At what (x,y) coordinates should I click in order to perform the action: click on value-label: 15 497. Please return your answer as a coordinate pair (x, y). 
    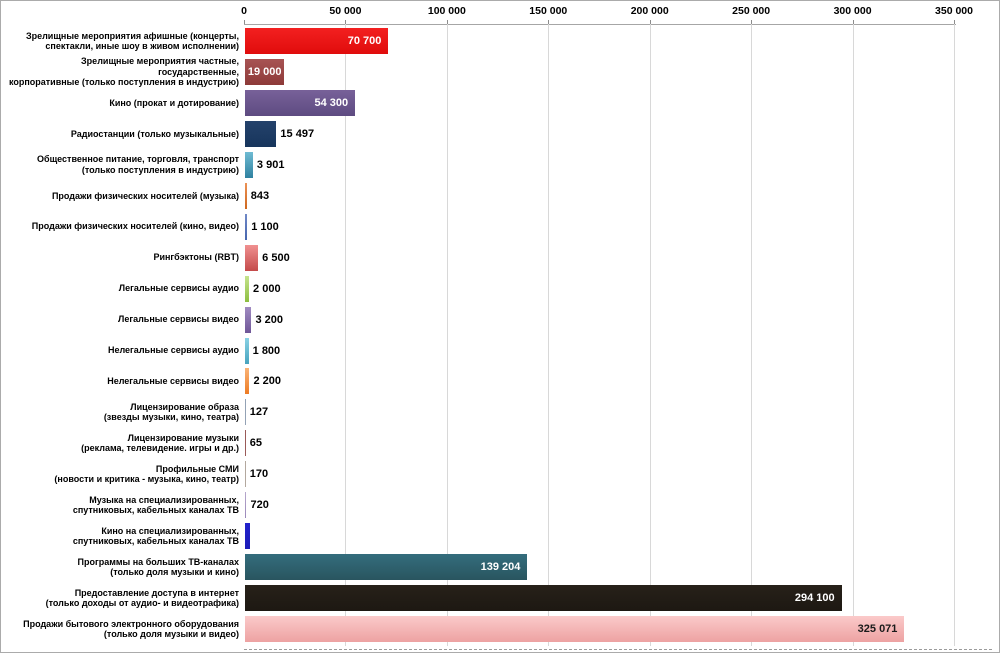
    Looking at the image, I should click on (297, 133).